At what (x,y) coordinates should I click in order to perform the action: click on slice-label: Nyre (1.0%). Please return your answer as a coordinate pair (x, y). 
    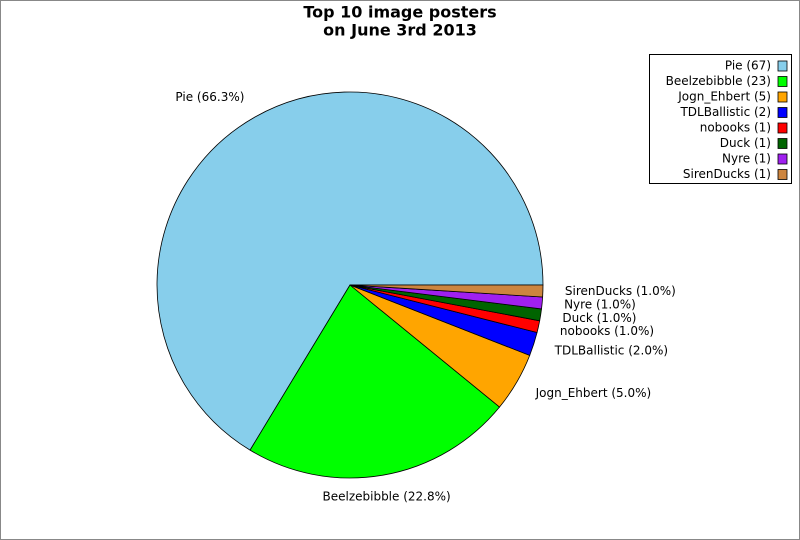
    Looking at the image, I should click on (600, 305).